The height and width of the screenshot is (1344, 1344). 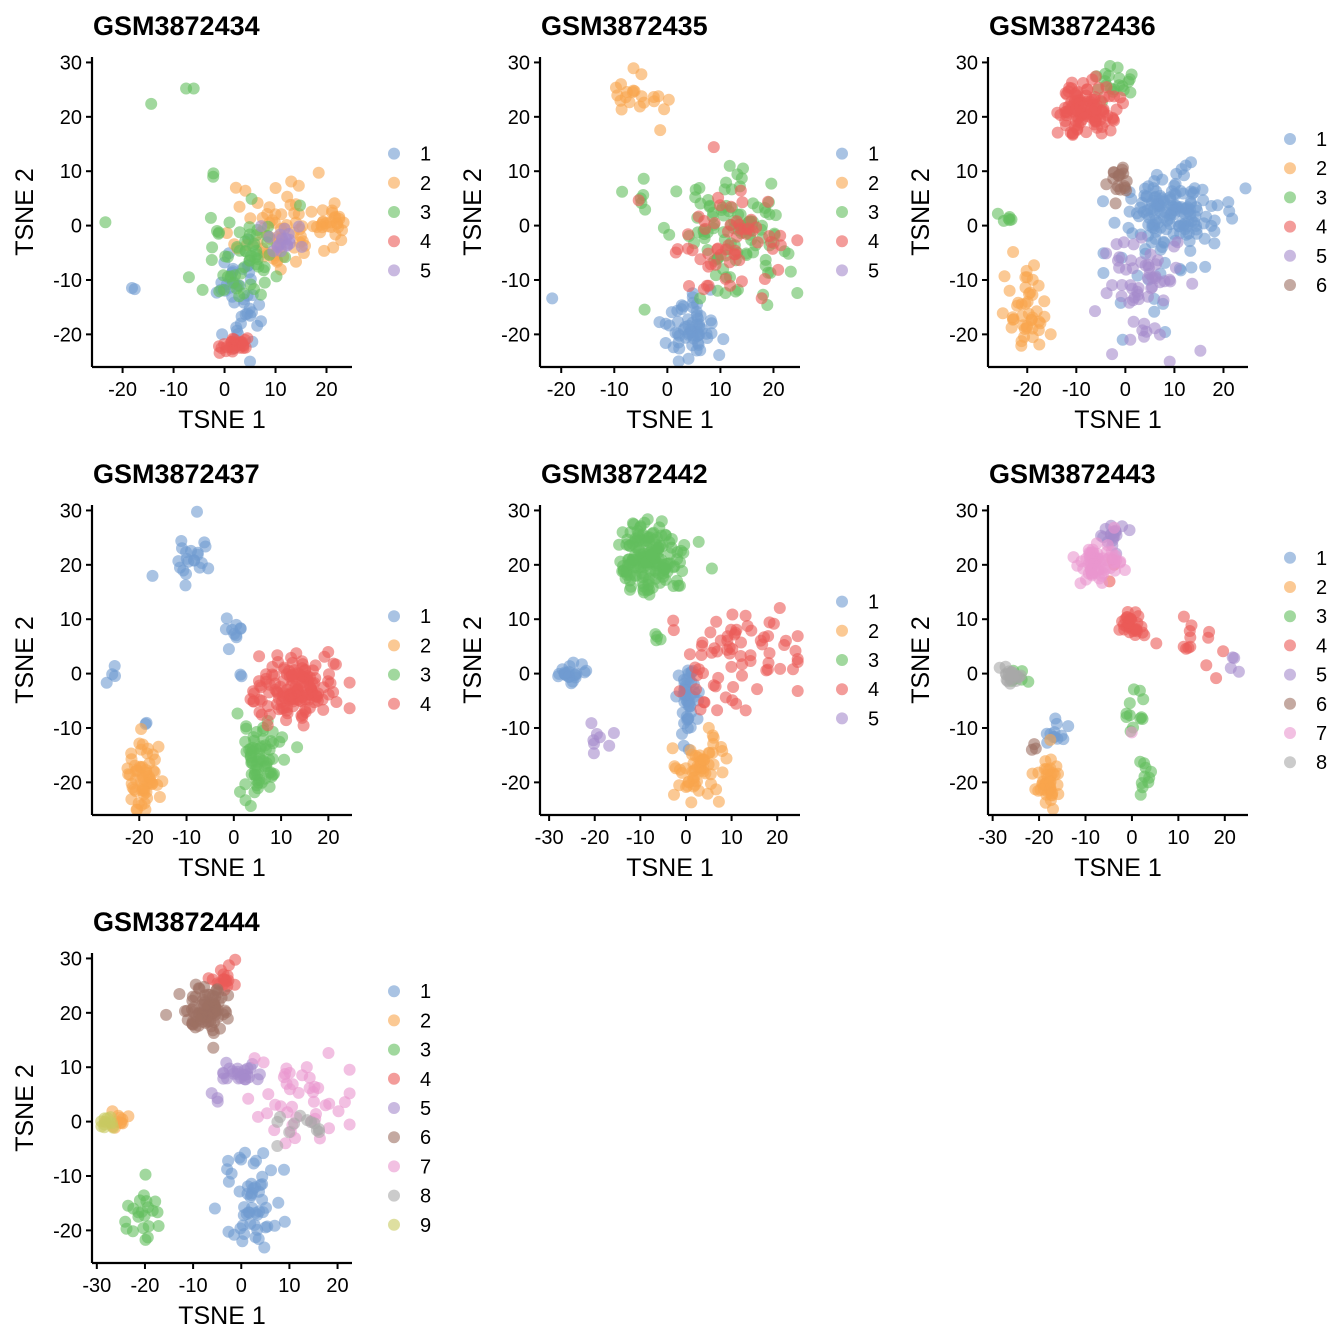 I want to click on y-tick-label: 20, so click(x=967, y=118).